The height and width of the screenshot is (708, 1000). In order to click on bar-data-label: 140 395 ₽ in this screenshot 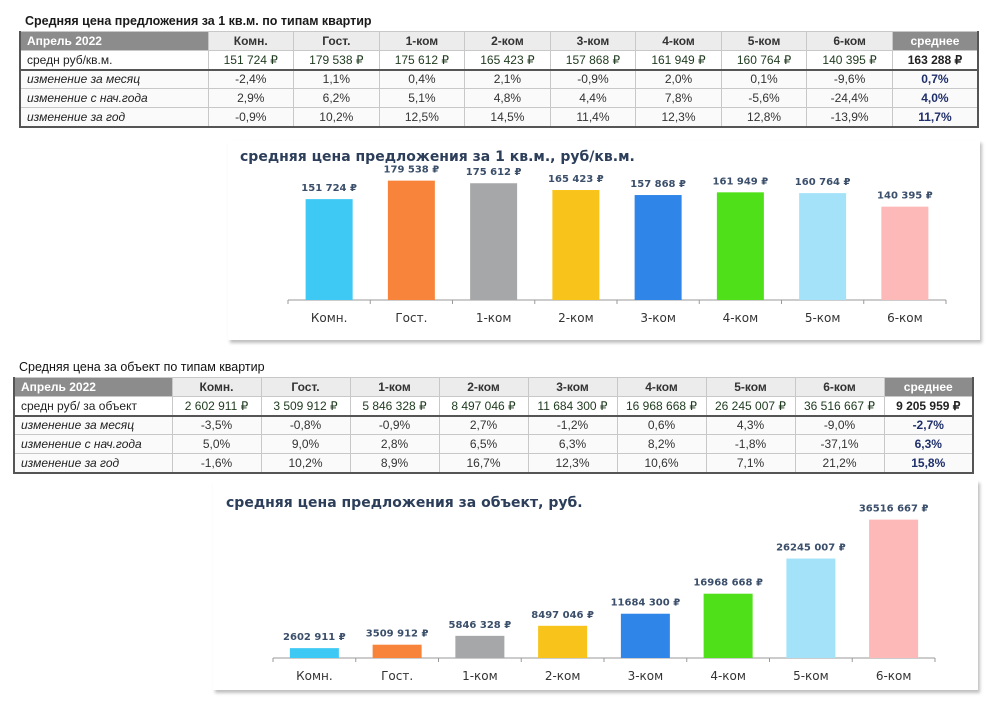, I will do `click(905, 196)`.